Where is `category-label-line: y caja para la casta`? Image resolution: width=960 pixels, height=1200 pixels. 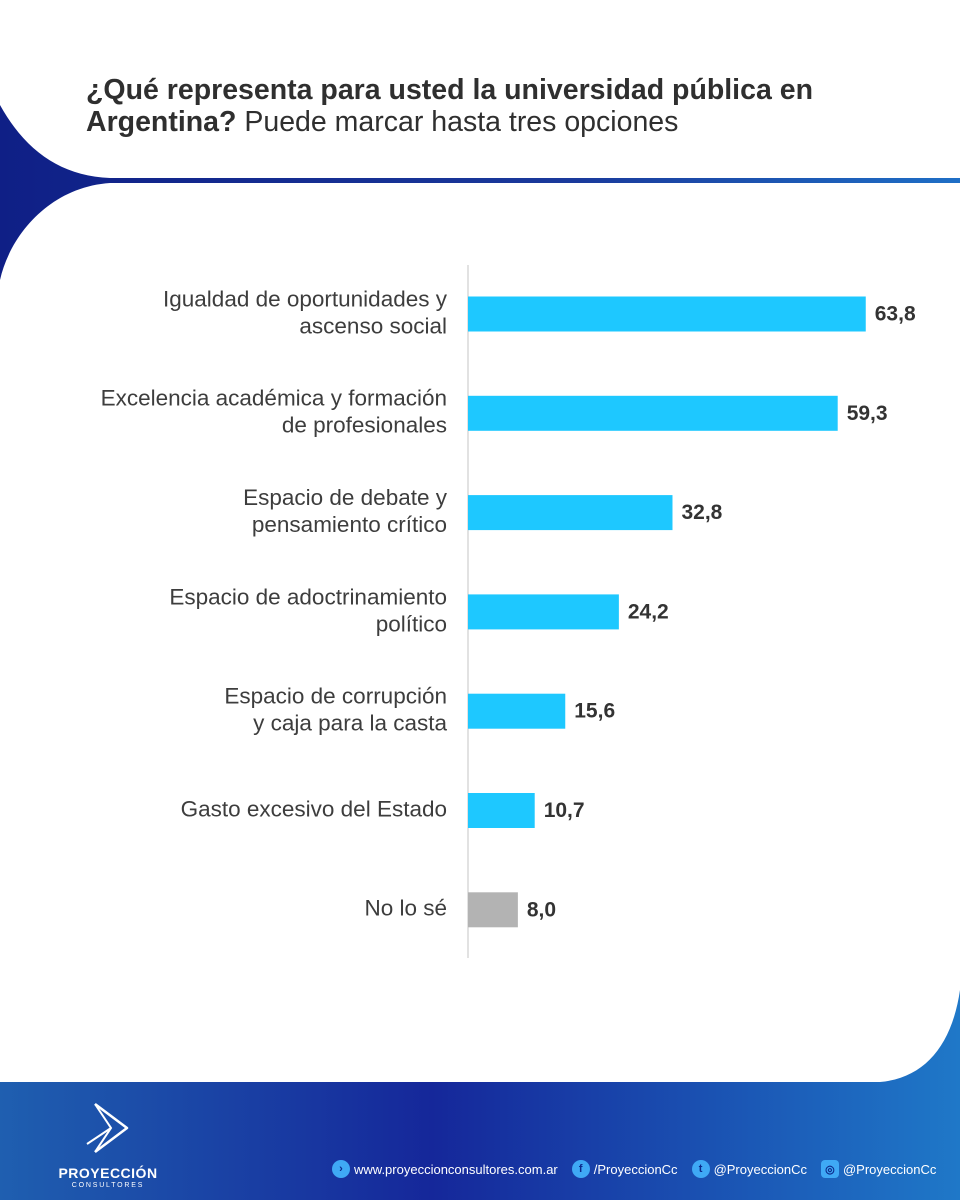 category-label-line: y caja para la casta is located at coordinates (350, 723).